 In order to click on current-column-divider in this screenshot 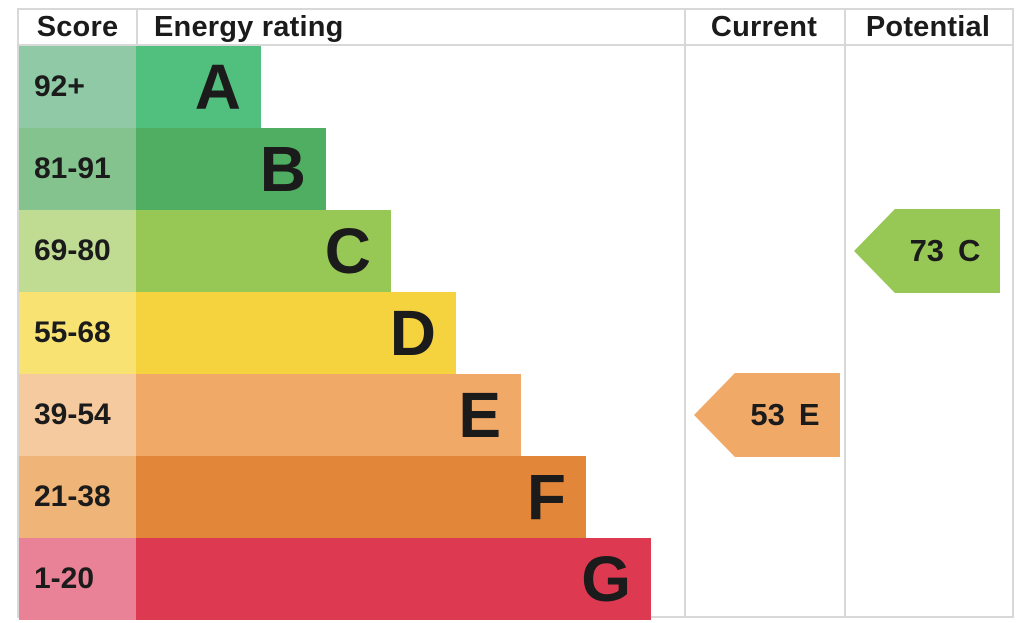, I will do `click(685, 313)`.